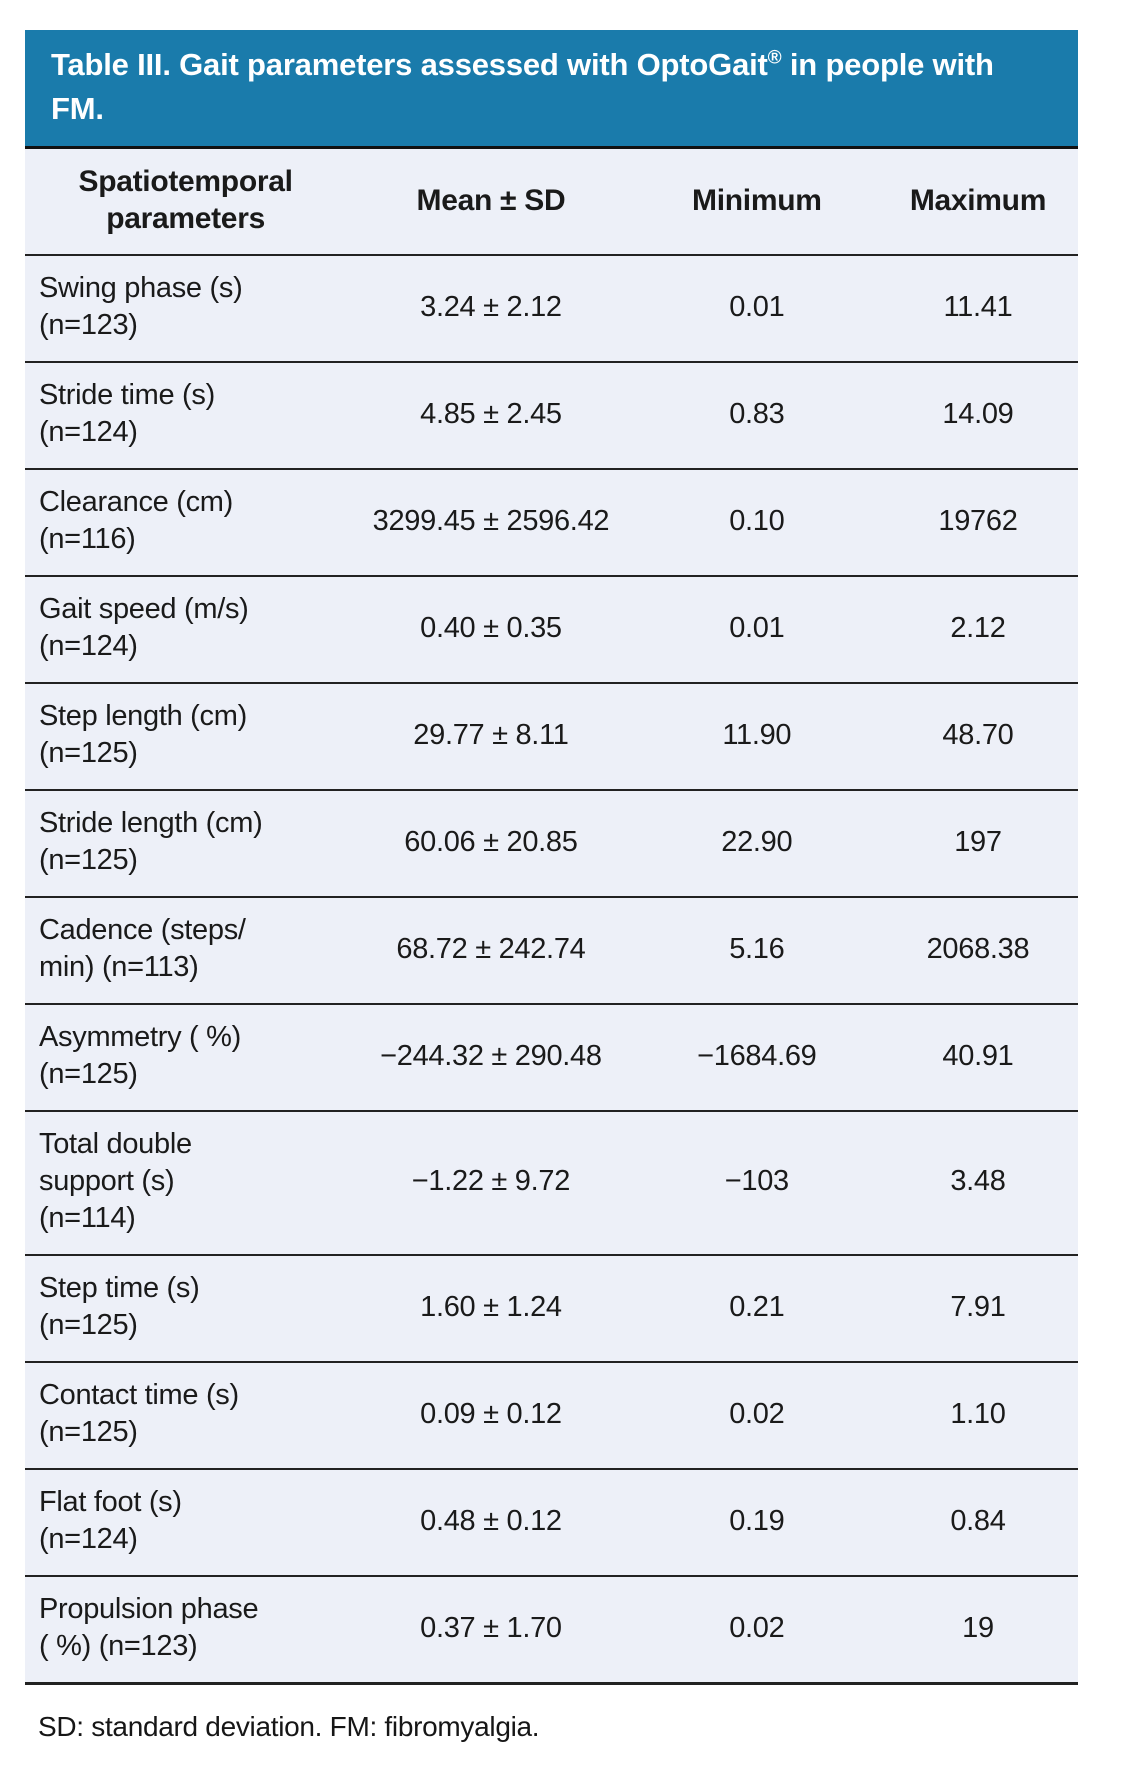 The width and height of the screenshot is (1124, 1774). Describe the element at coordinates (491, 630) in the screenshot. I see `mean-sd-cell: 0.40 ± 0.35` at that location.